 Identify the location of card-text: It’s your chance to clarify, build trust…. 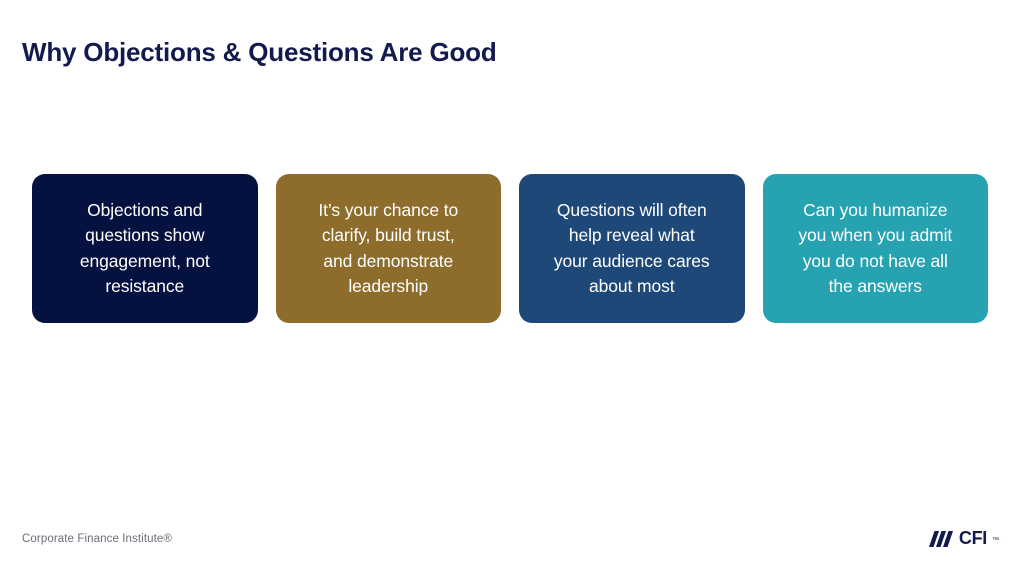
(388, 248).